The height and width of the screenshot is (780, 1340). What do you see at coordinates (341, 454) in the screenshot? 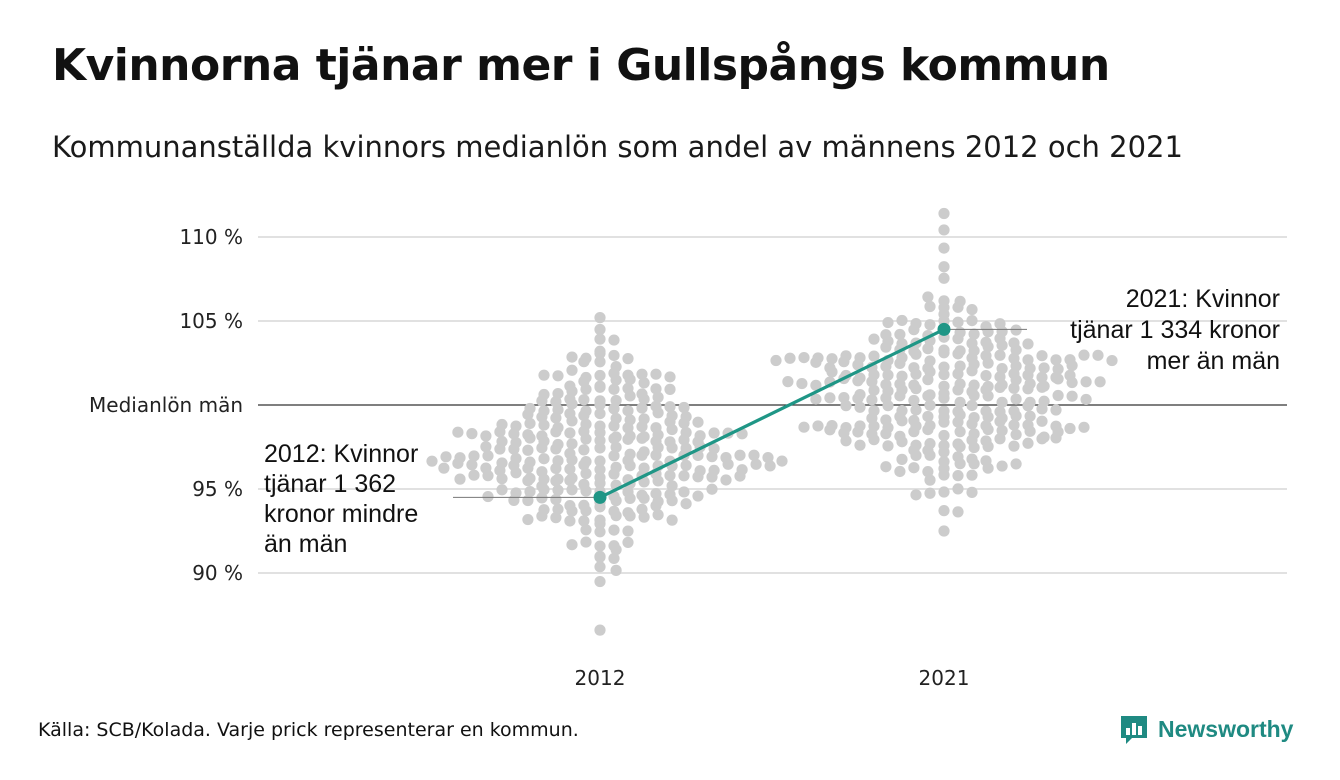
I see `annotation-2012-line: 2012: Kvinnor` at bounding box center [341, 454].